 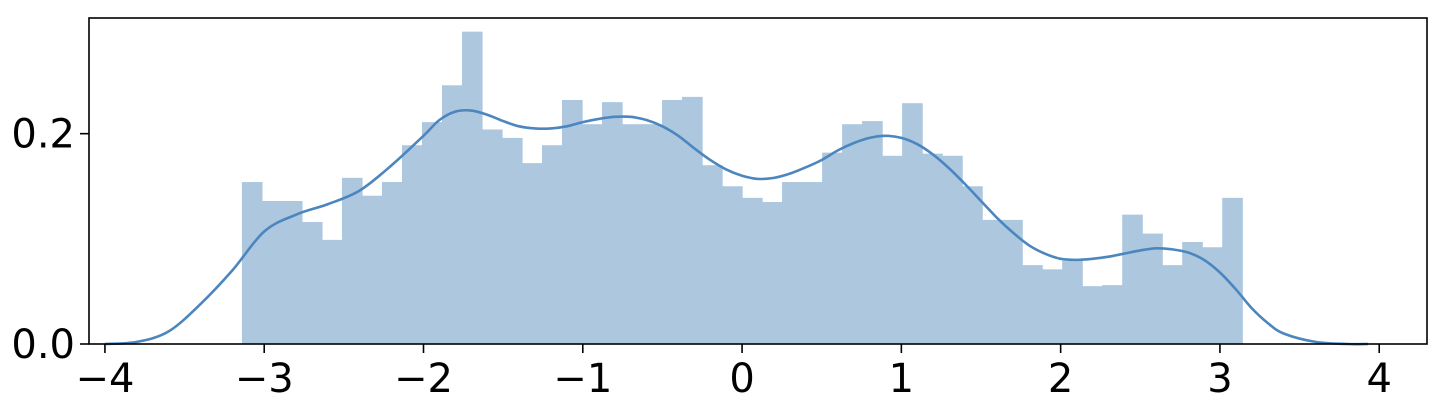 What do you see at coordinates (1060, 379) in the screenshot?
I see `x-tick-label: 2` at bounding box center [1060, 379].